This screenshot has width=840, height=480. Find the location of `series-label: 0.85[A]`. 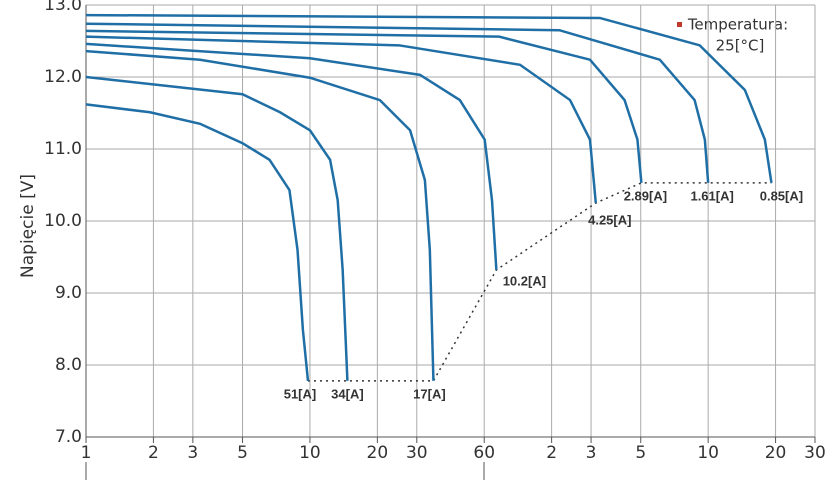

series-label: 0.85[A] is located at coordinates (781, 195).